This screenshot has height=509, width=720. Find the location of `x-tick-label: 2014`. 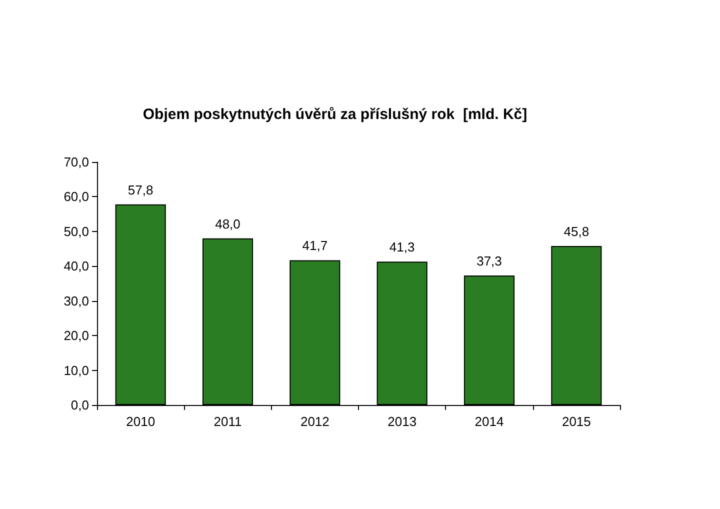

x-tick-label: 2014 is located at coordinates (489, 421).